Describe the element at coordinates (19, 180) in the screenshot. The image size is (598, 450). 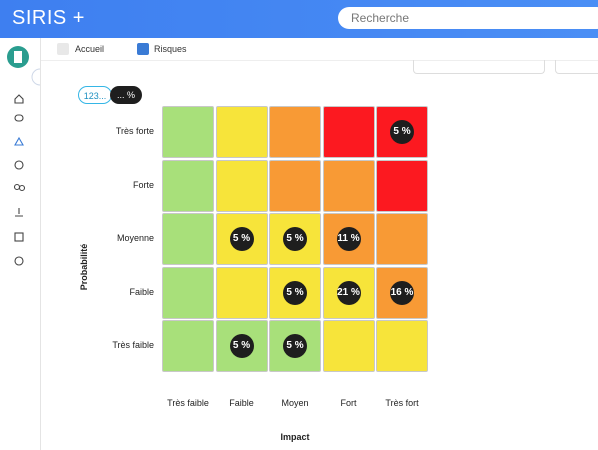
I see `nav-icons` at that location.